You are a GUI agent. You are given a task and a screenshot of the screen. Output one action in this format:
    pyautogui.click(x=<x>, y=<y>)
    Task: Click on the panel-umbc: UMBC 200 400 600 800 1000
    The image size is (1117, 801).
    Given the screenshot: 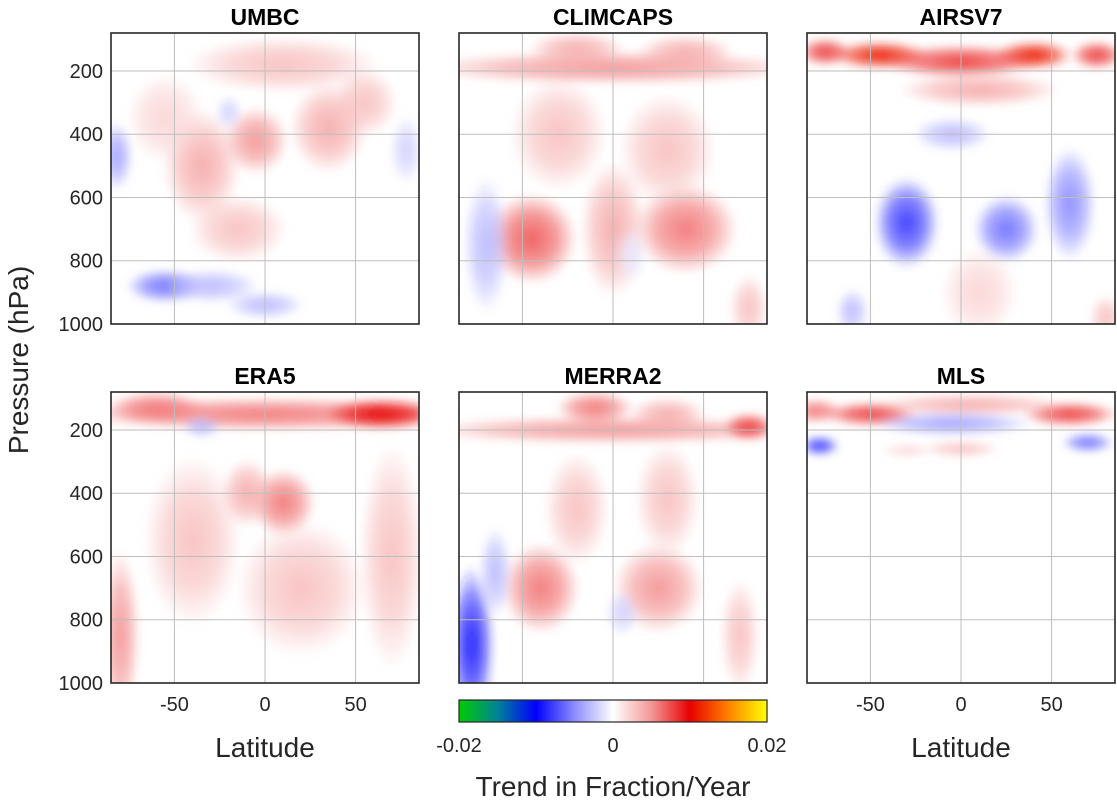 What is the action you would take?
    pyautogui.click(x=239, y=170)
    